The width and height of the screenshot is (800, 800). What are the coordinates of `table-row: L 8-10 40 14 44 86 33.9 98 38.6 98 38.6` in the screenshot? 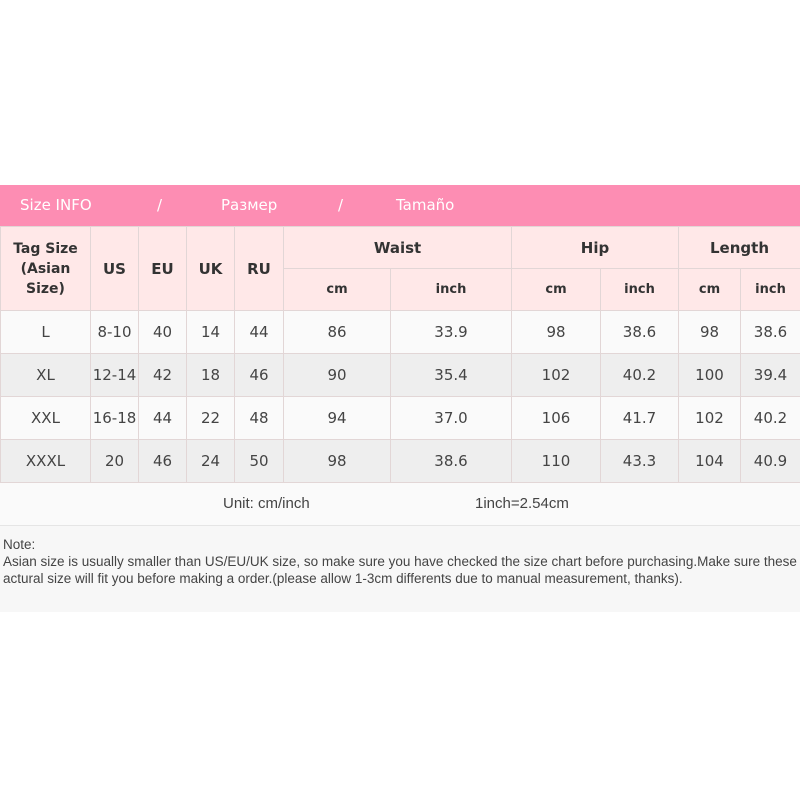 It's located at (400, 332).